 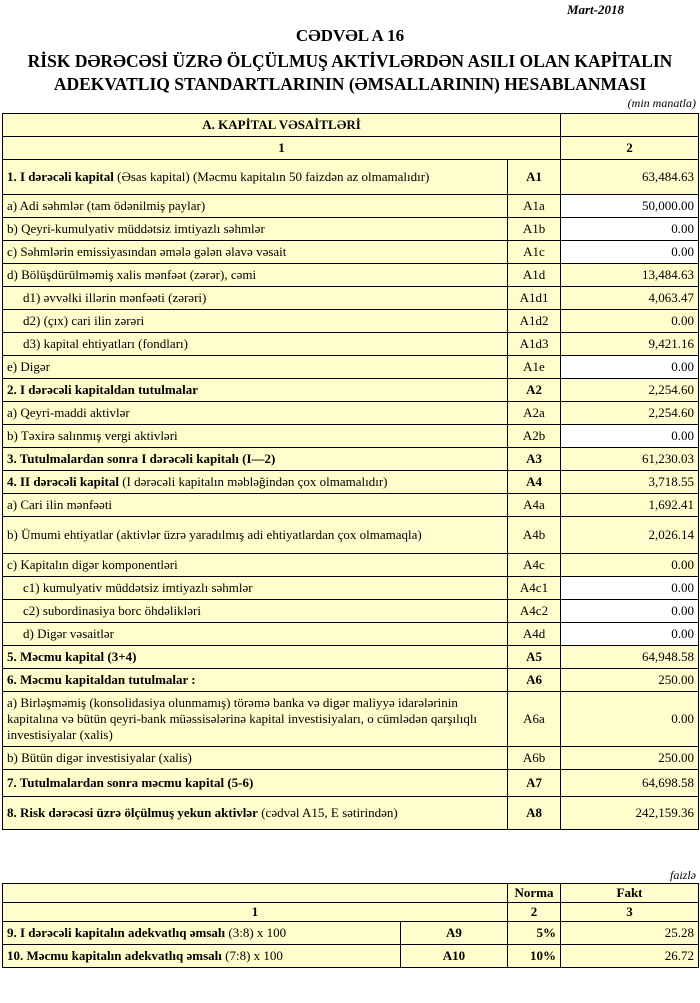 What do you see at coordinates (255, 505) in the screenshot?
I see `row-label: a) Cari ilin mənfəəti` at bounding box center [255, 505].